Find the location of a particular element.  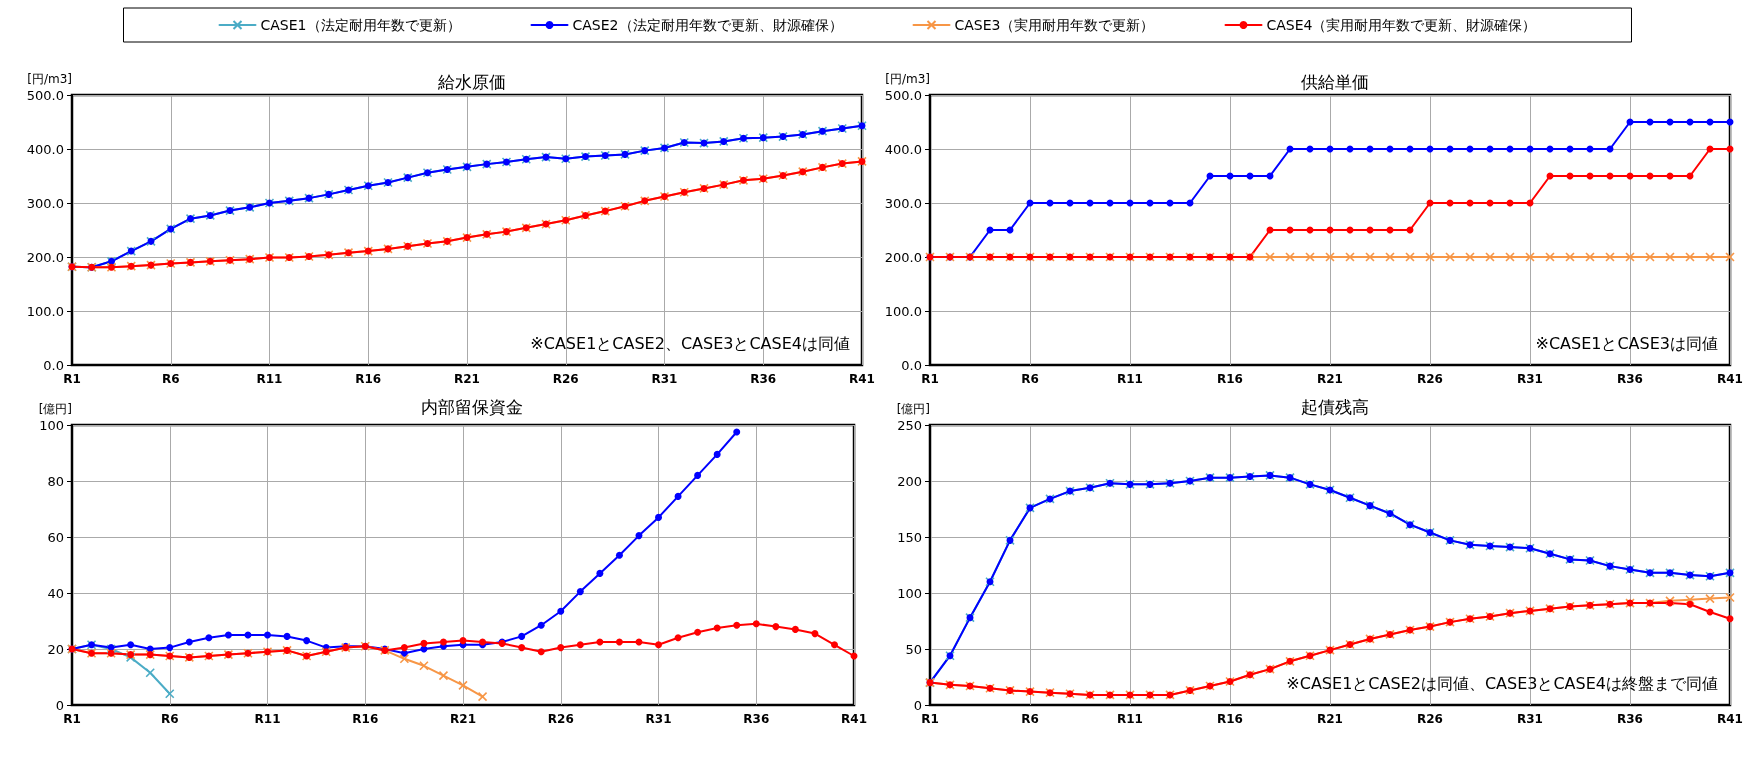

chart-title: 供給単価 is located at coordinates (1335, 81).